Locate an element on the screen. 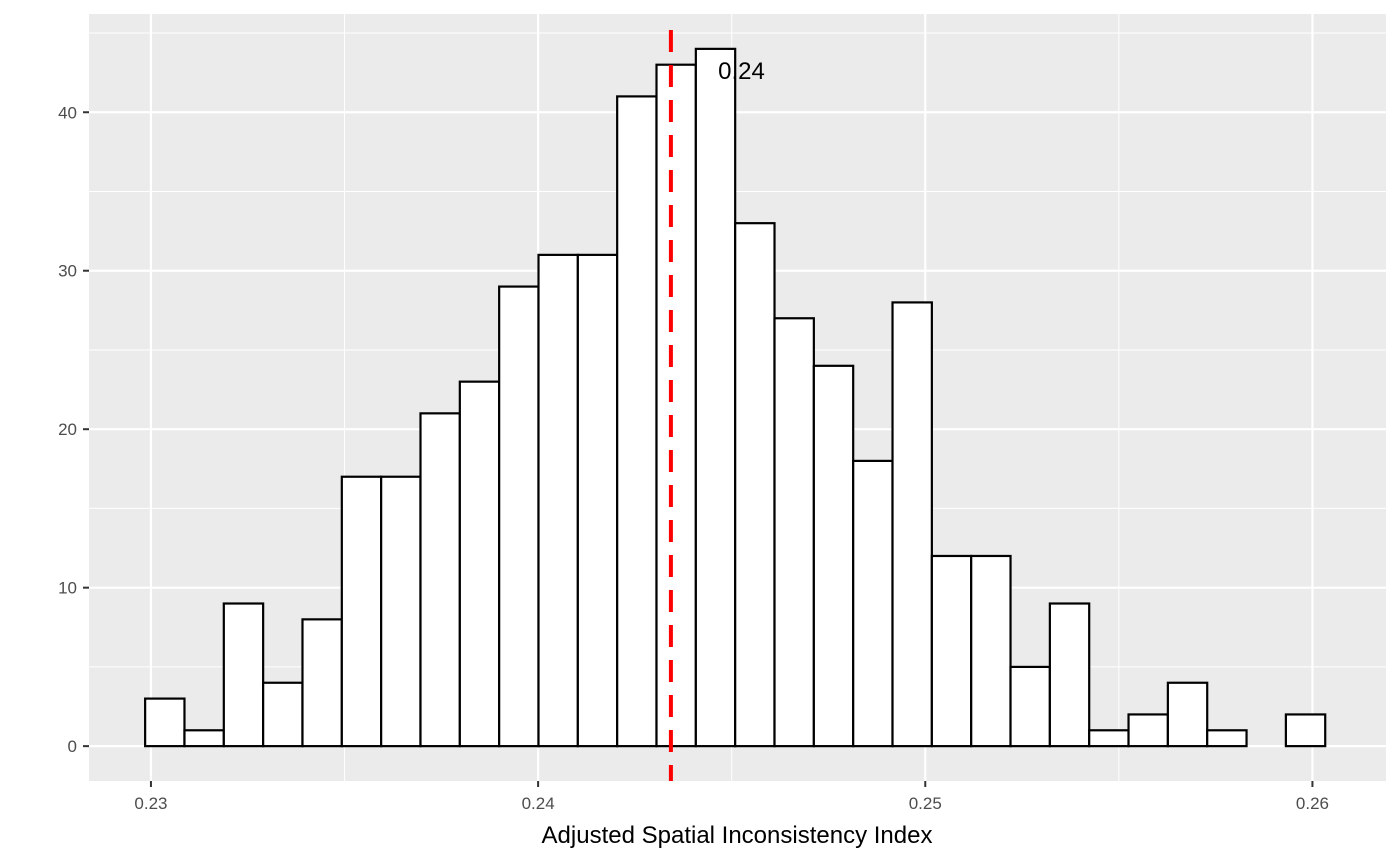  y-tick-label: 20 is located at coordinates (67, 429).